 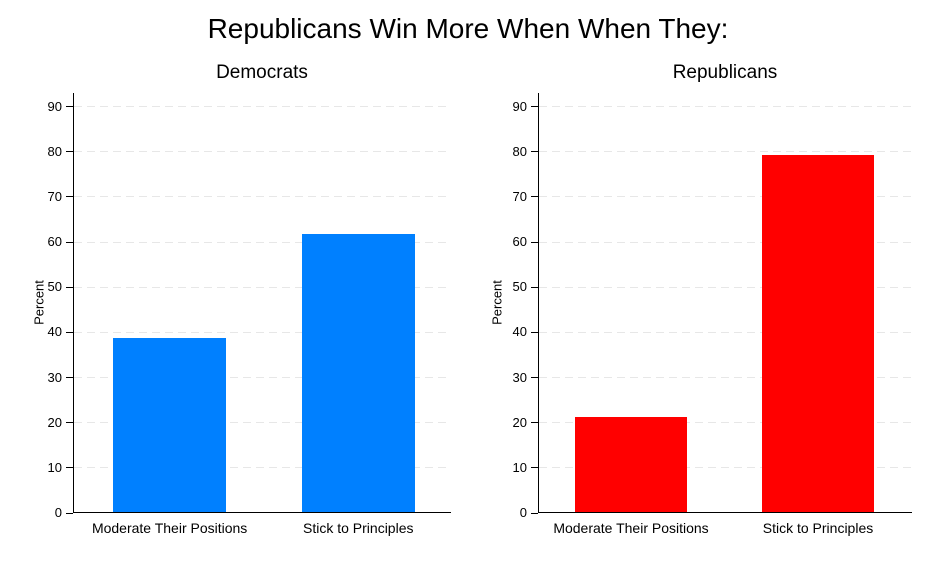 I want to click on panel-republicans-subtitle: Republicans, so click(x=725, y=72).